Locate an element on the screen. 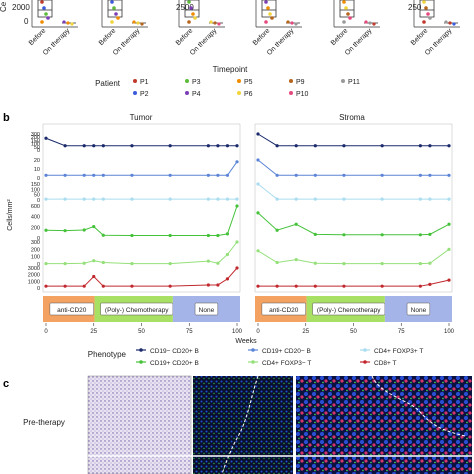  legend-dot-p10 is located at coordinates (291, 93).